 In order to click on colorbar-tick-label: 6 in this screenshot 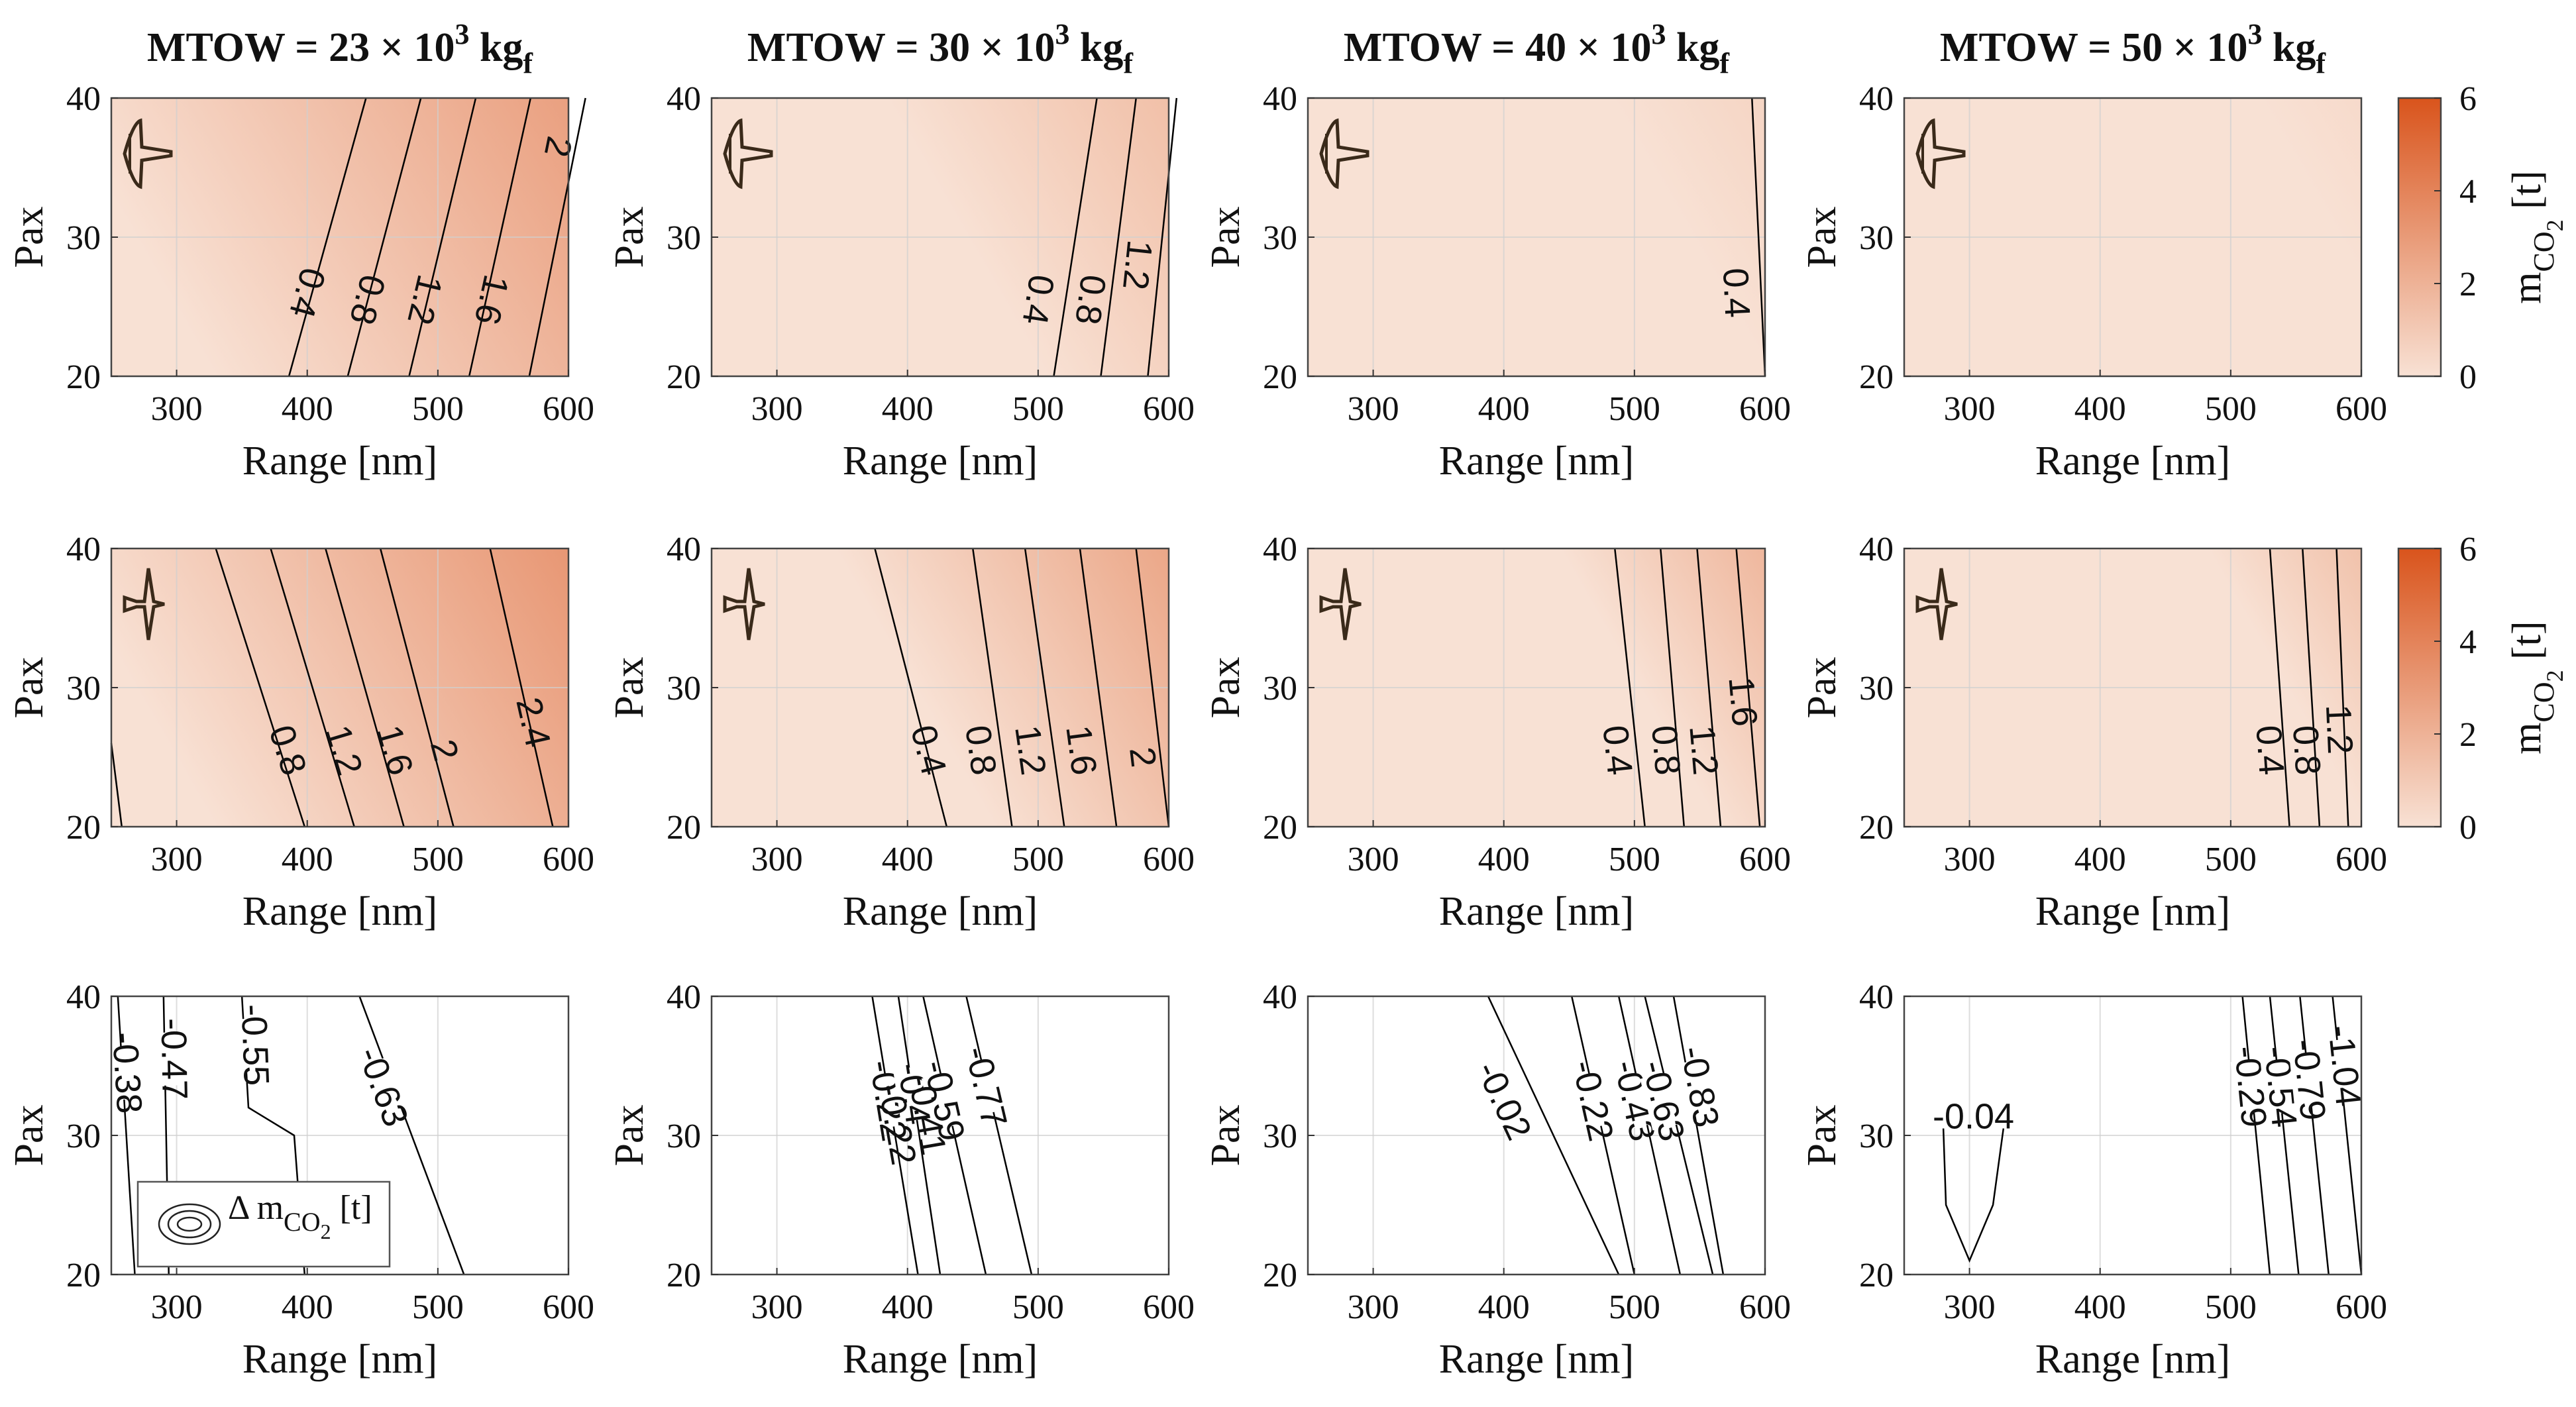, I will do `click(2468, 99)`.